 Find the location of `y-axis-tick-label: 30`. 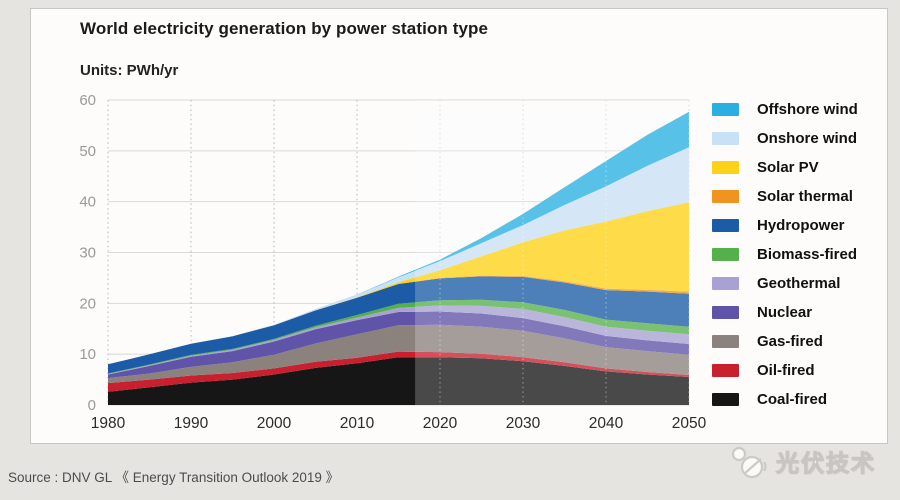

y-axis-tick-label: 30 is located at coordinates (87, 253).